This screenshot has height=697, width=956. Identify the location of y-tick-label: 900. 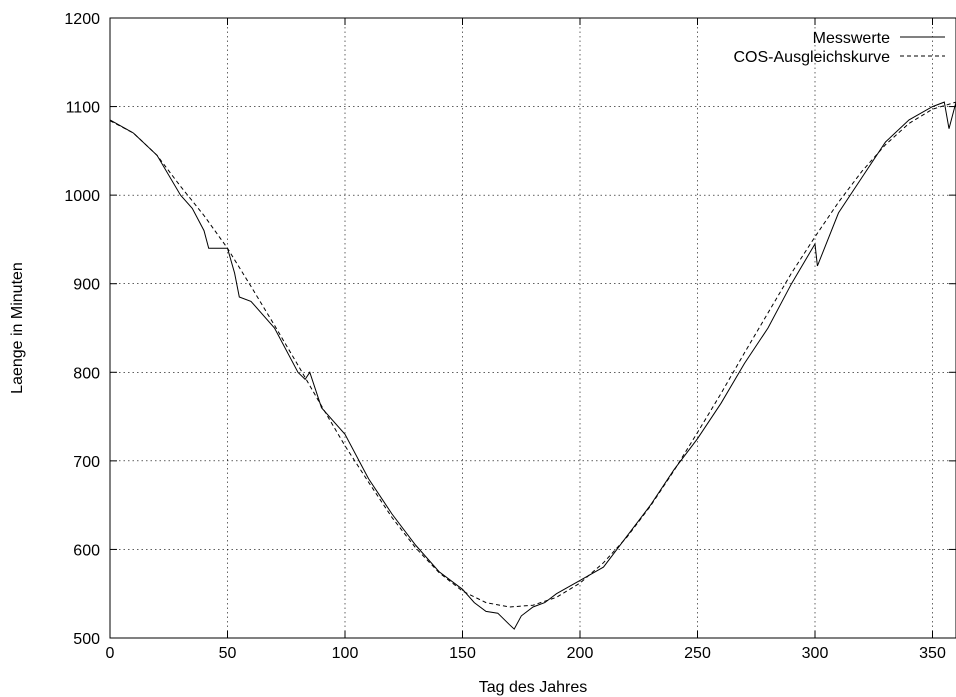
(86, 285).